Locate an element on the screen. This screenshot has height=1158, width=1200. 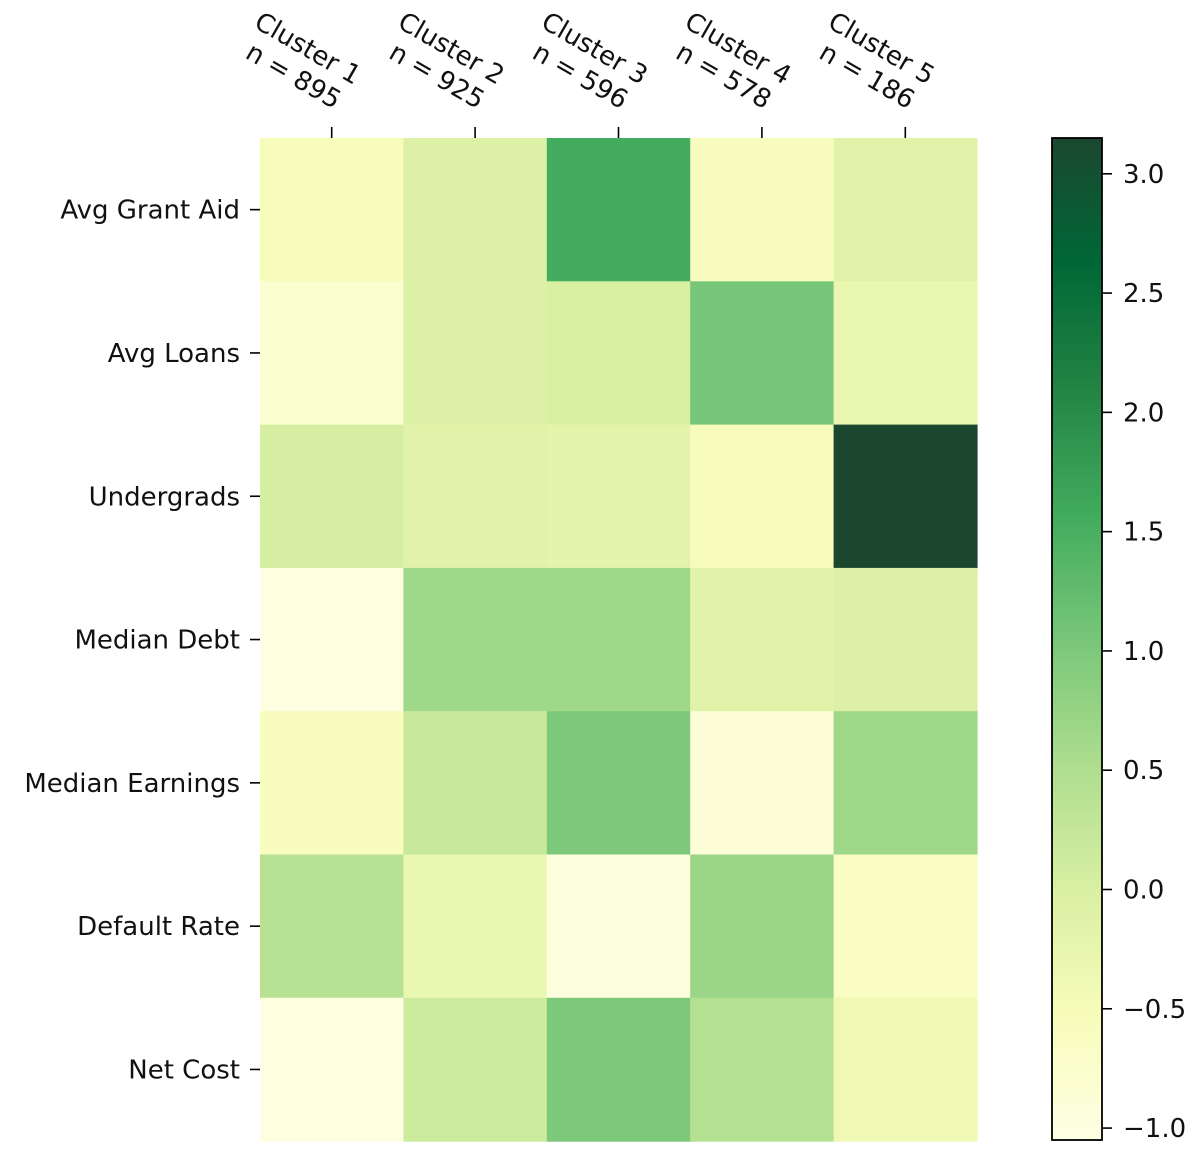
row-label: Net Cost is located at coordinates (184, 1070).